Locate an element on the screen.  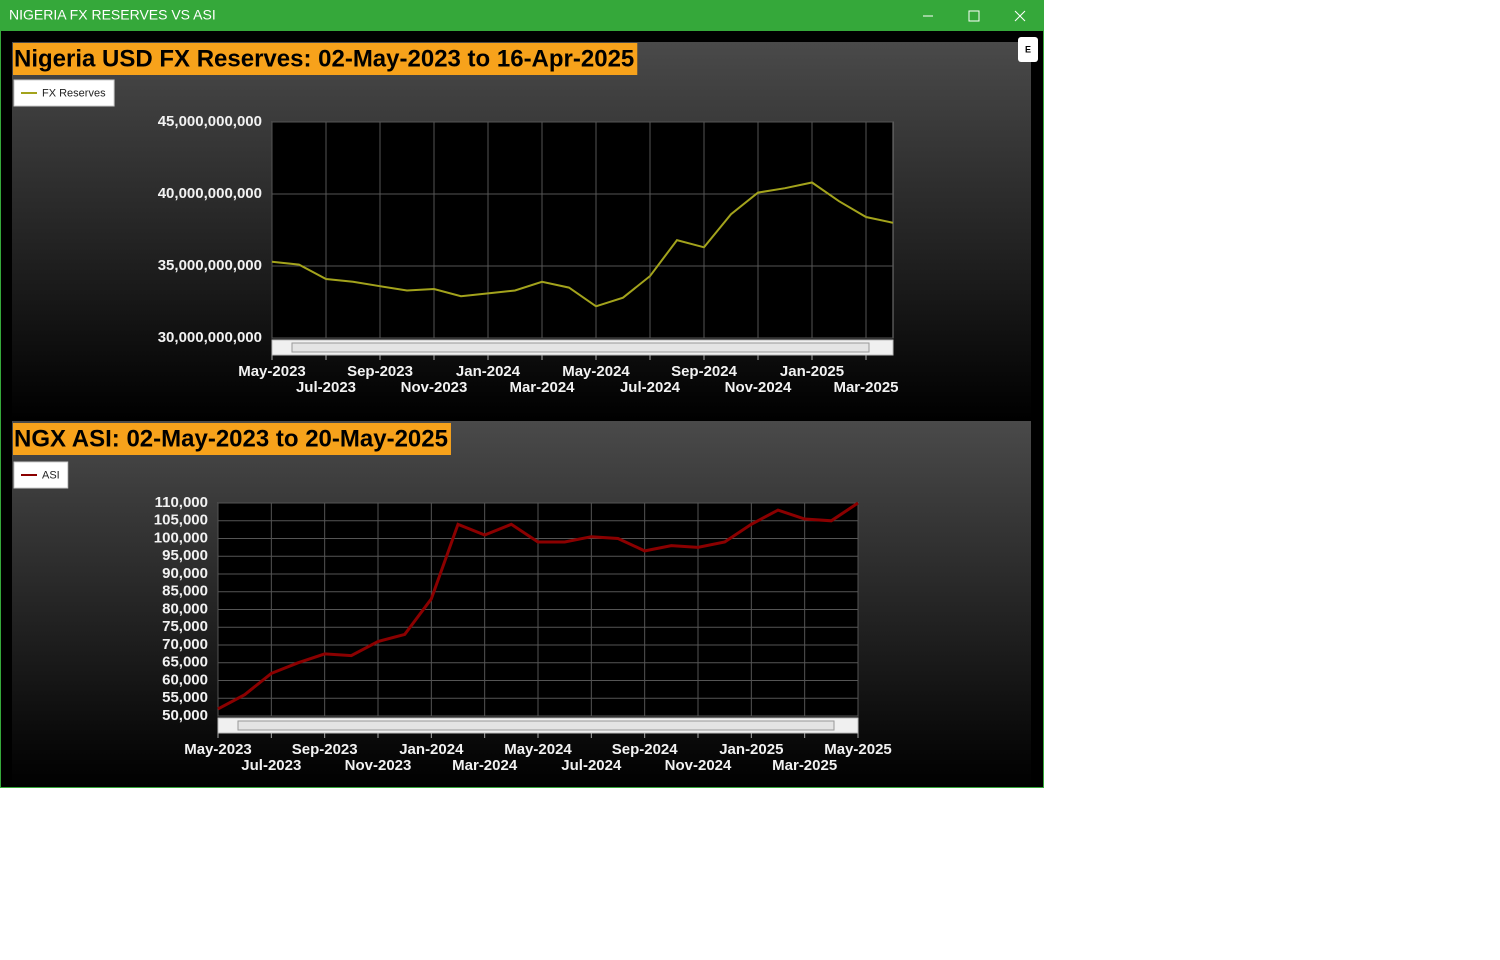
close-button is located at coordinates (1020, 16).